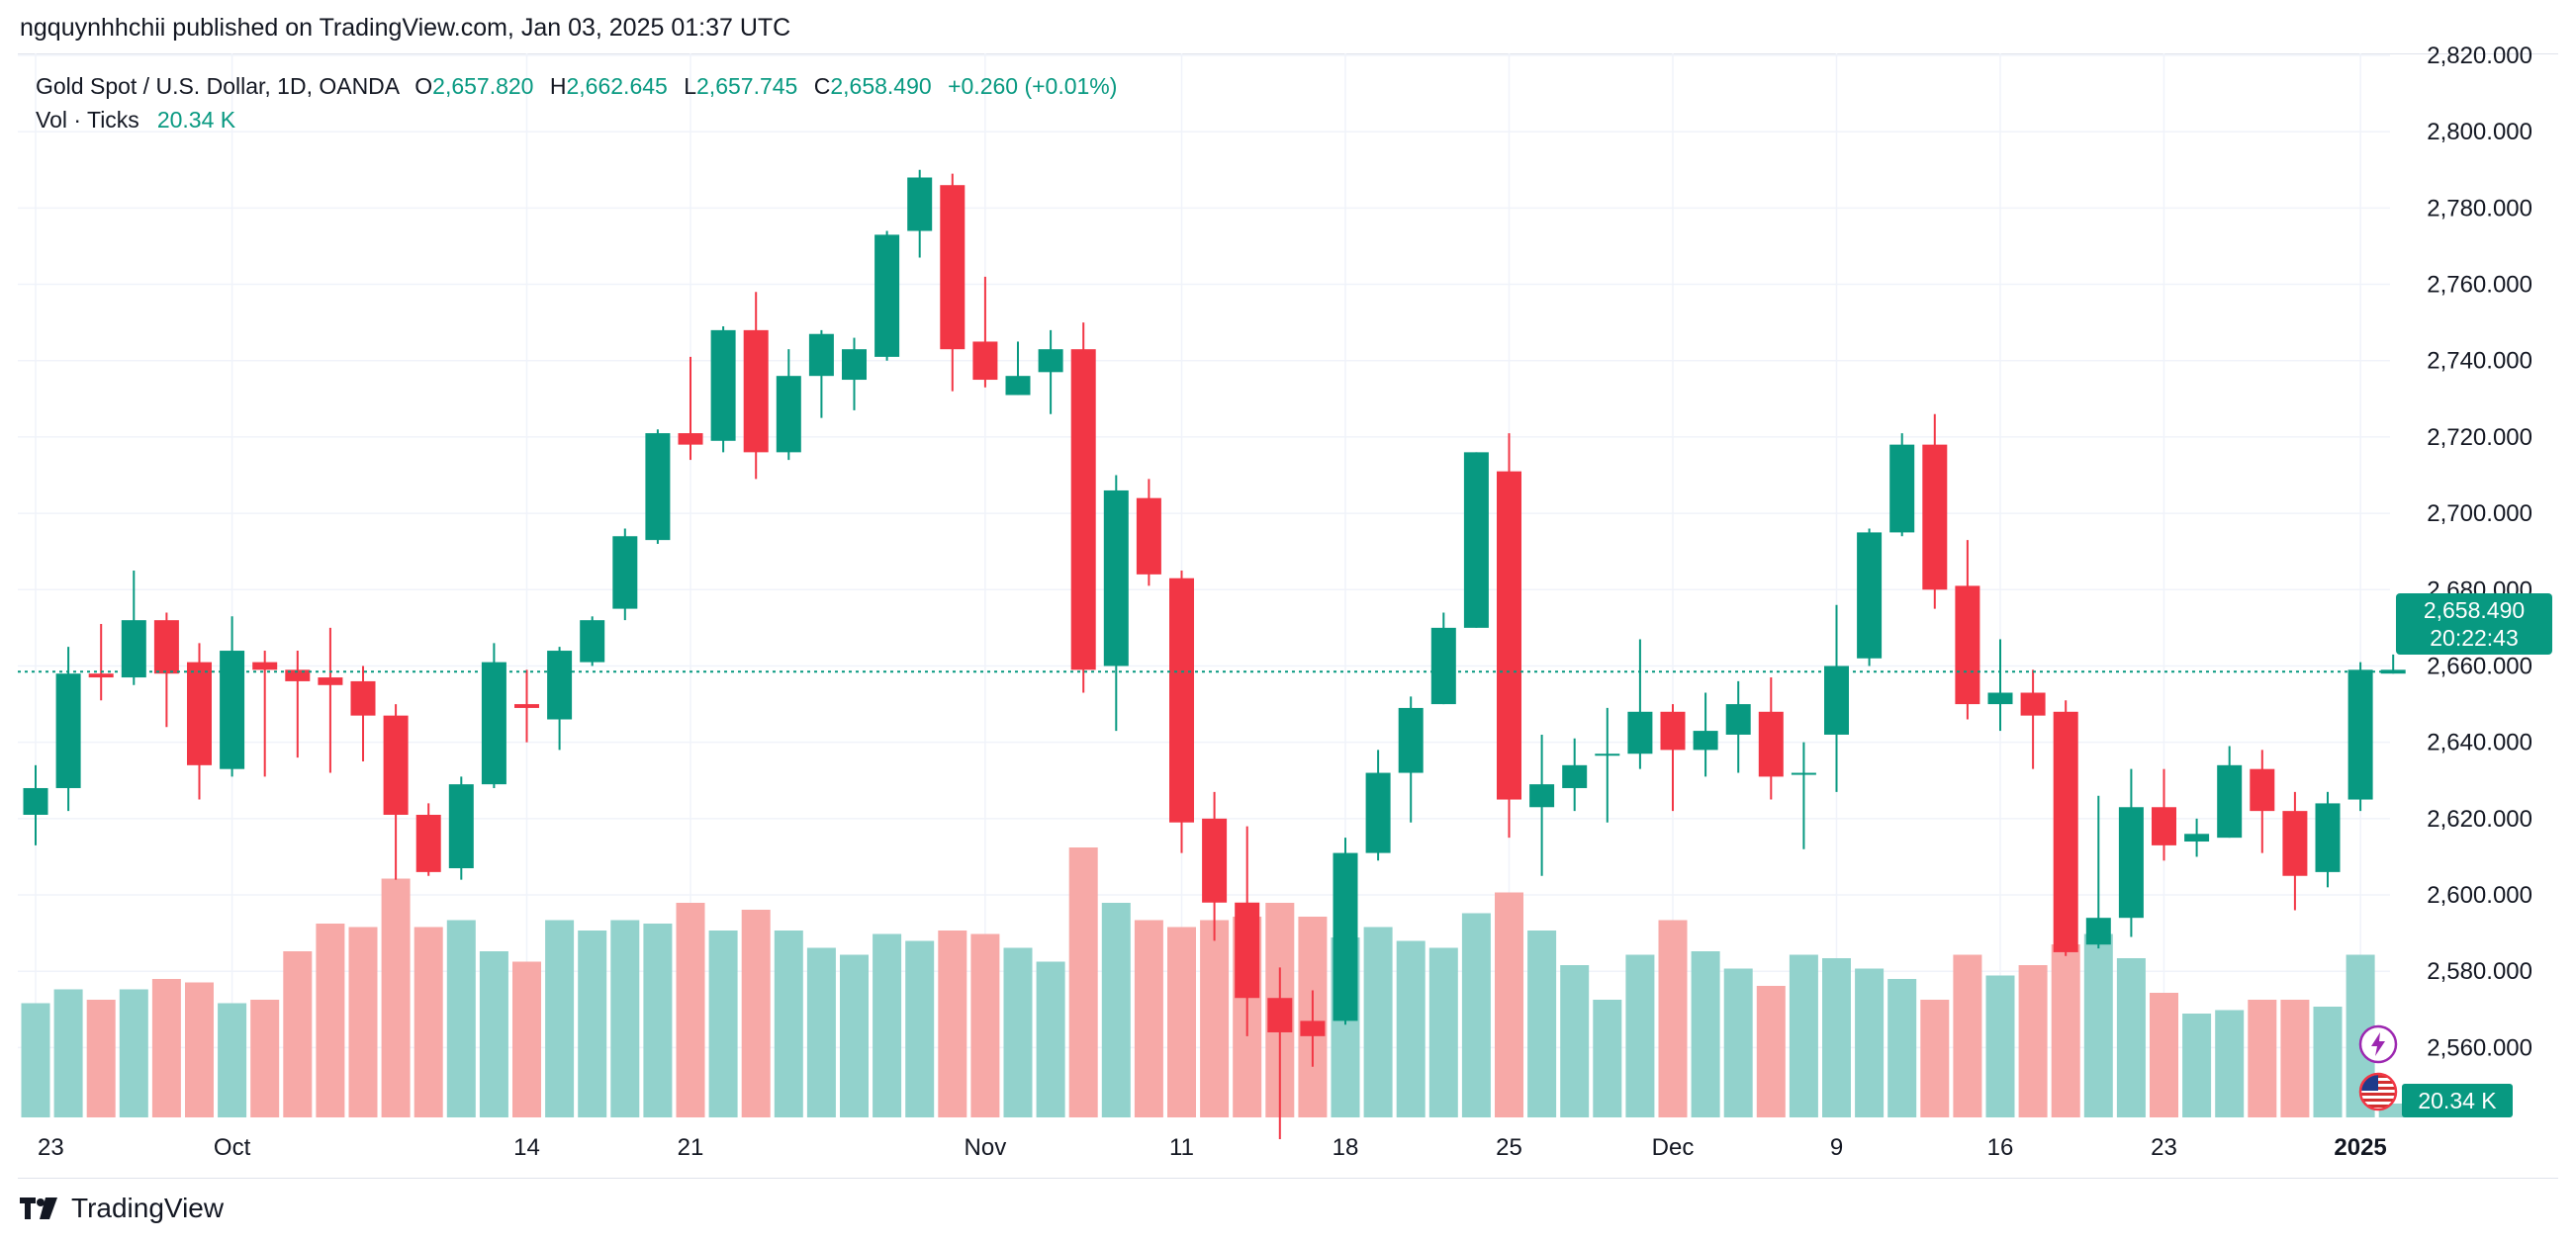 This screenshot has height=1242, width=2576. What do you see at coordinates (2480, 743) in the screenshot?
I see `price-tick-label: 2,640.000` at bounding box center [2480, 743].